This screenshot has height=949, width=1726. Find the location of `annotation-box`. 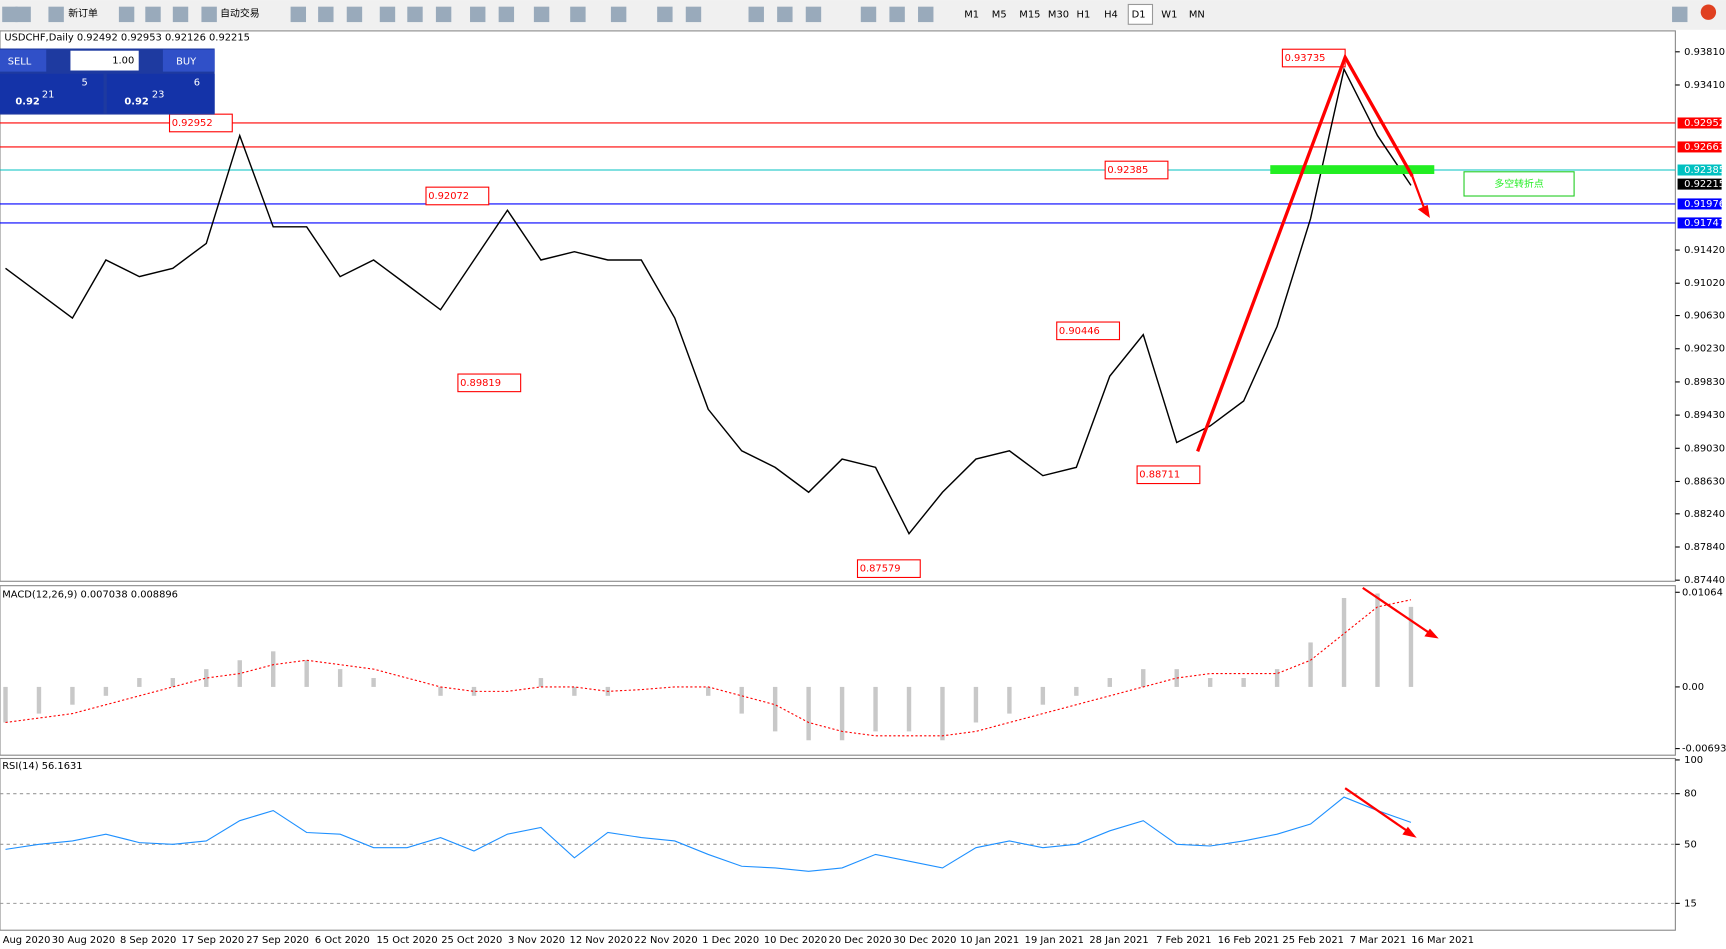

annotation-box is located at coordinates (888, 569).